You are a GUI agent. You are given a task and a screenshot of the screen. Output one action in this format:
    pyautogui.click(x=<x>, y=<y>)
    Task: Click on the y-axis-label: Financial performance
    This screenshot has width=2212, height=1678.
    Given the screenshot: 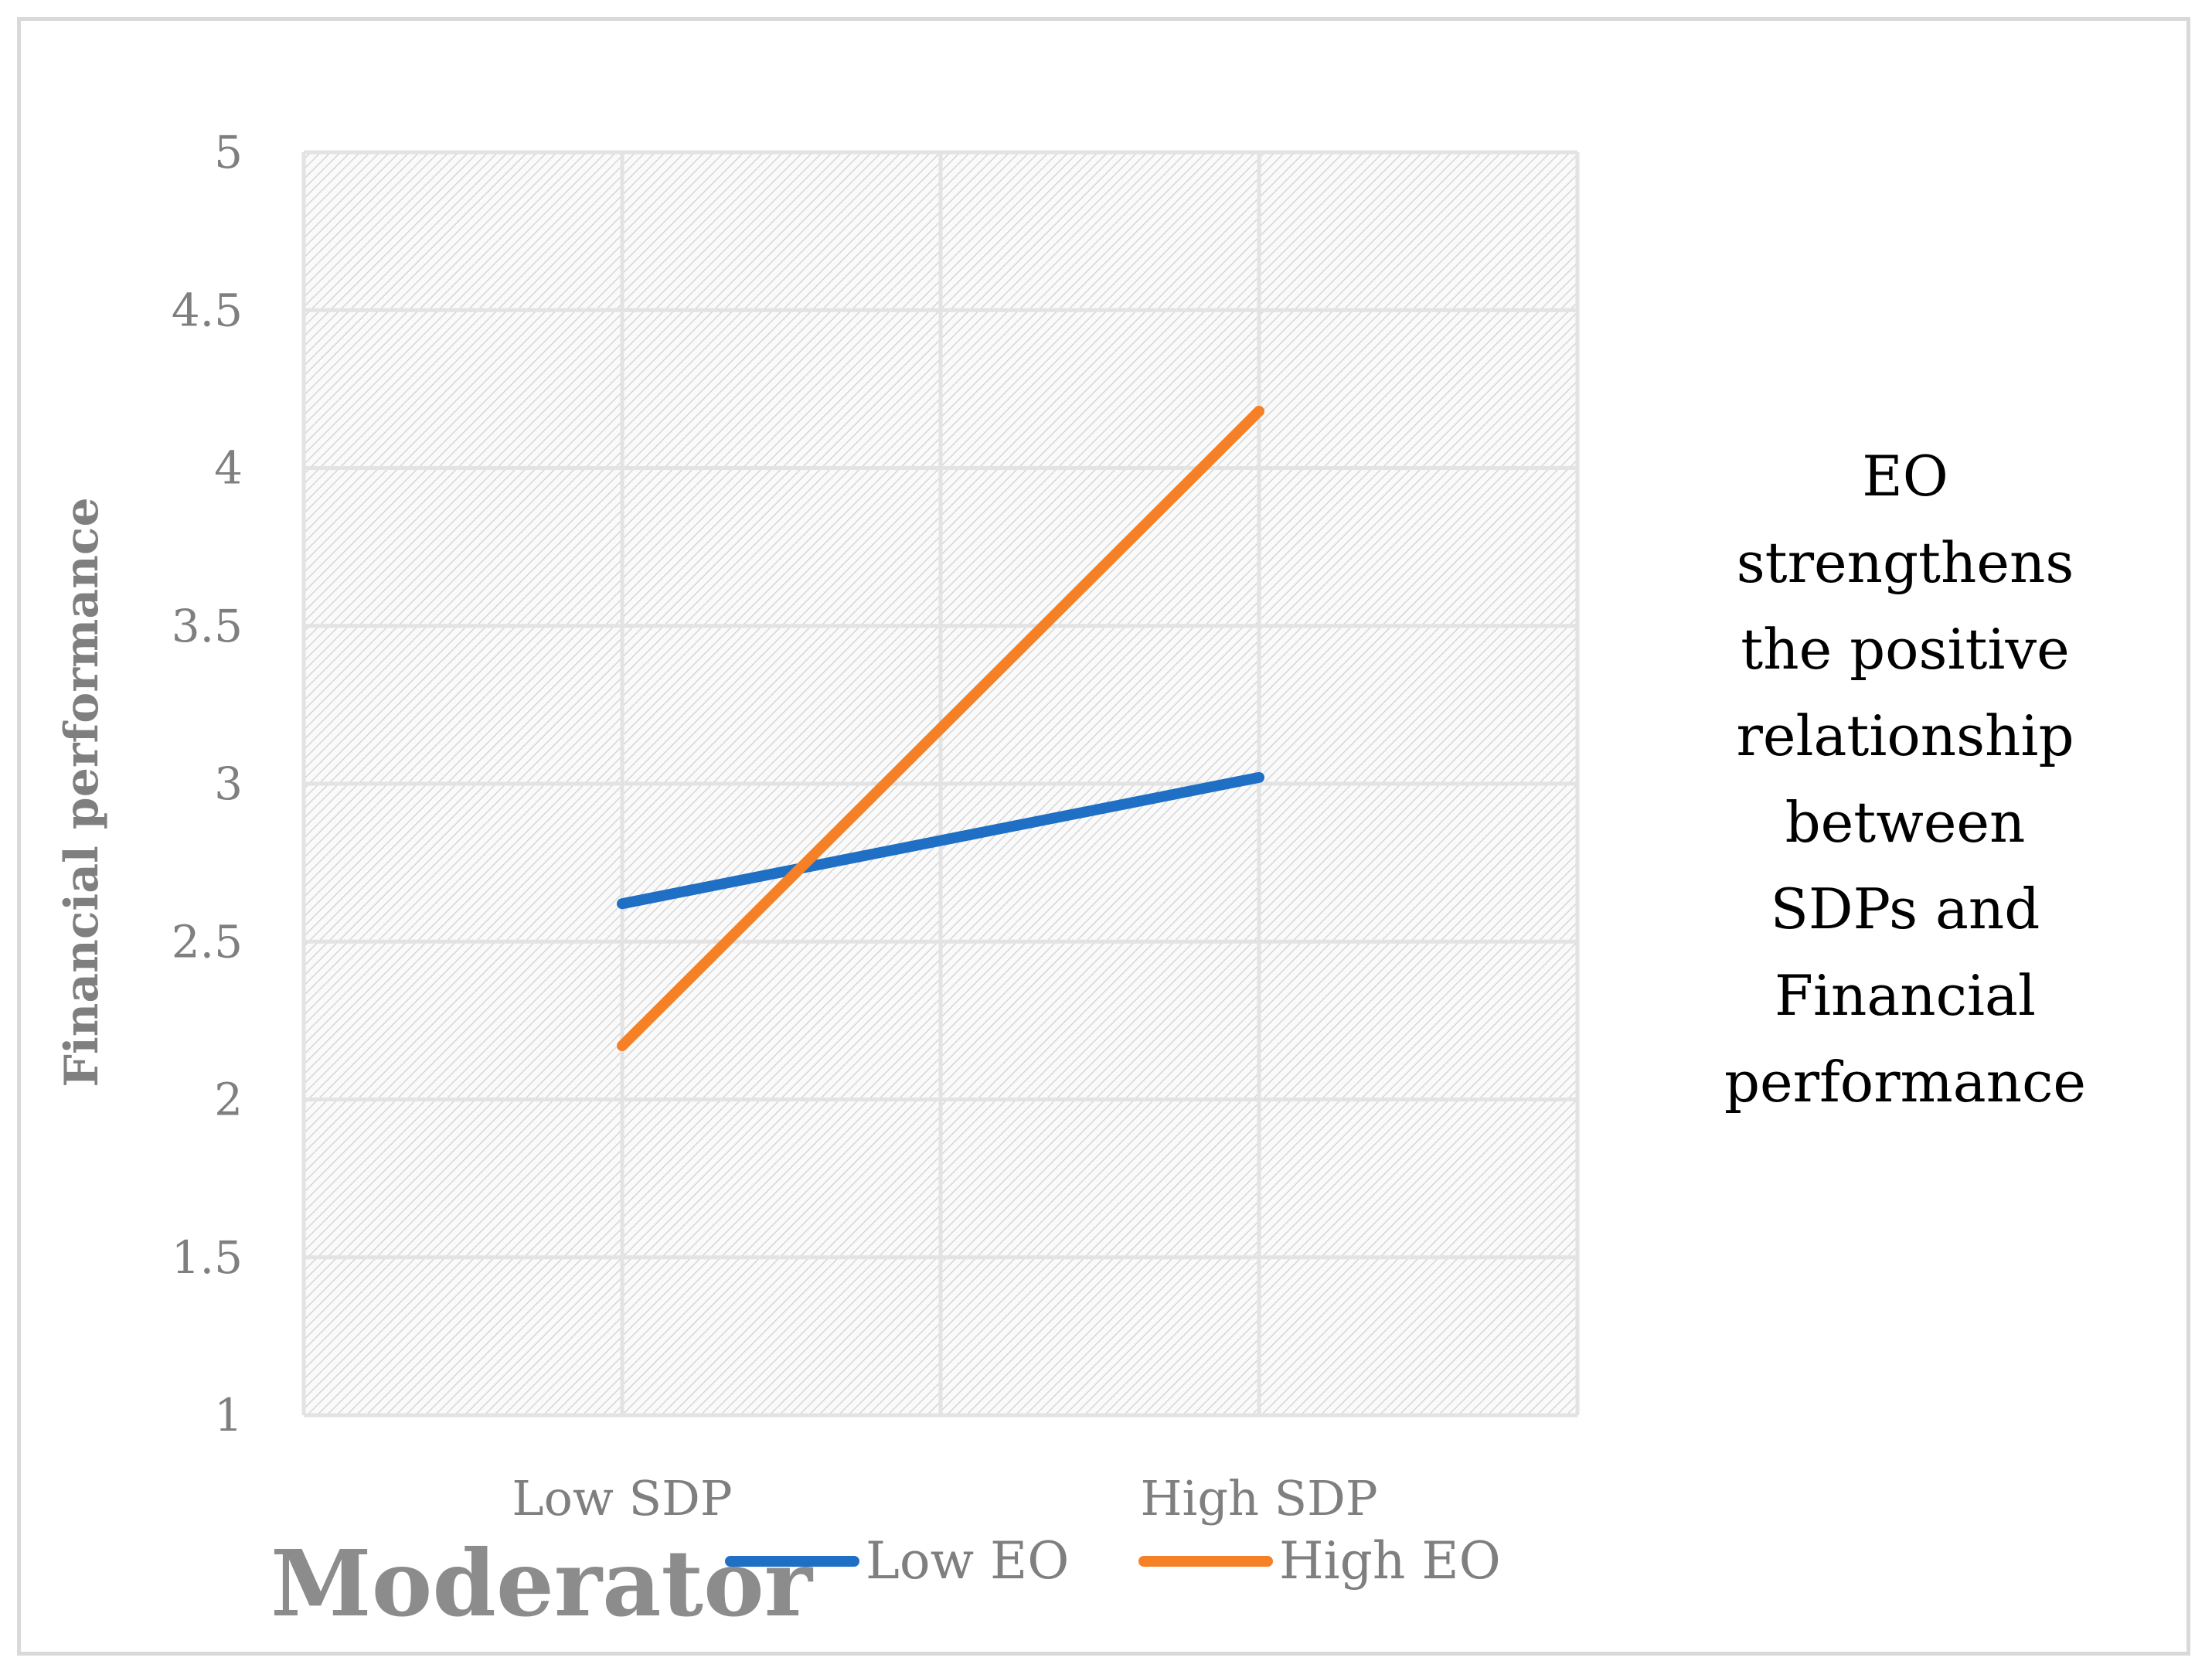 What is the action you would take?
    pyautogui.click(x=82, y=792)
    